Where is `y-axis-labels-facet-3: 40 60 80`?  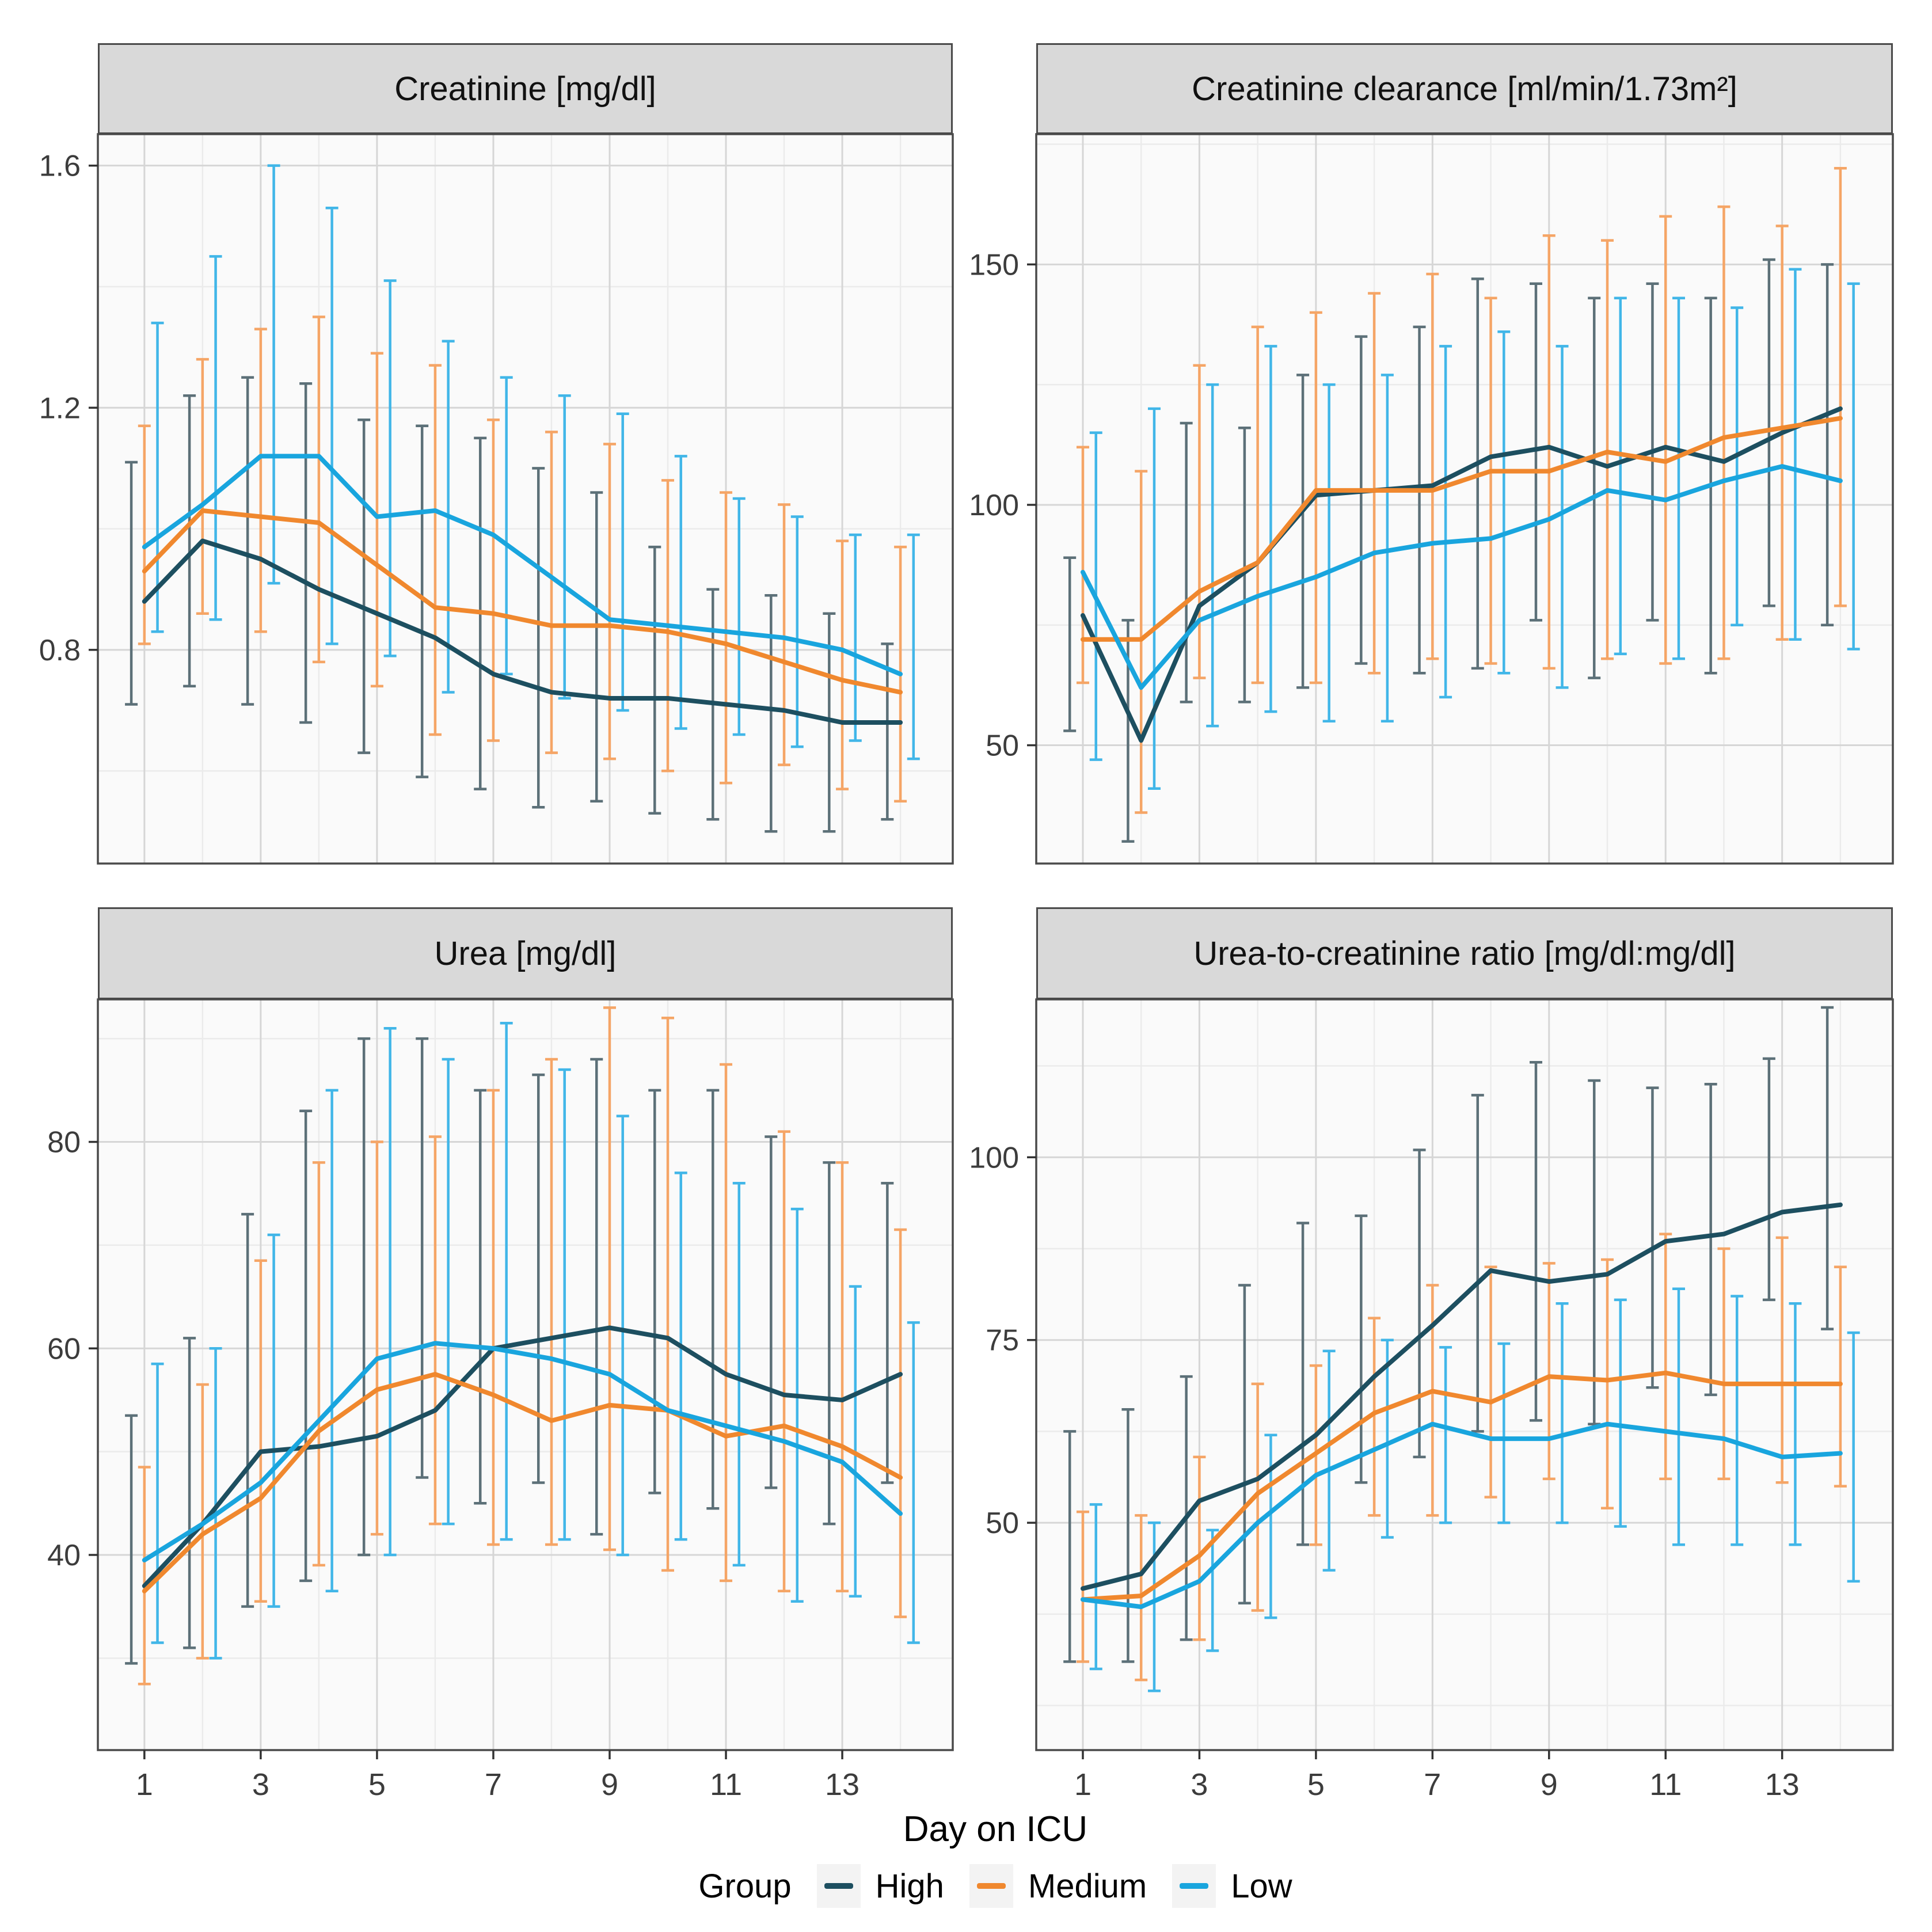
y-axis-labels-facet-3: 40 60 80 is located at coordinates (72, 1349).